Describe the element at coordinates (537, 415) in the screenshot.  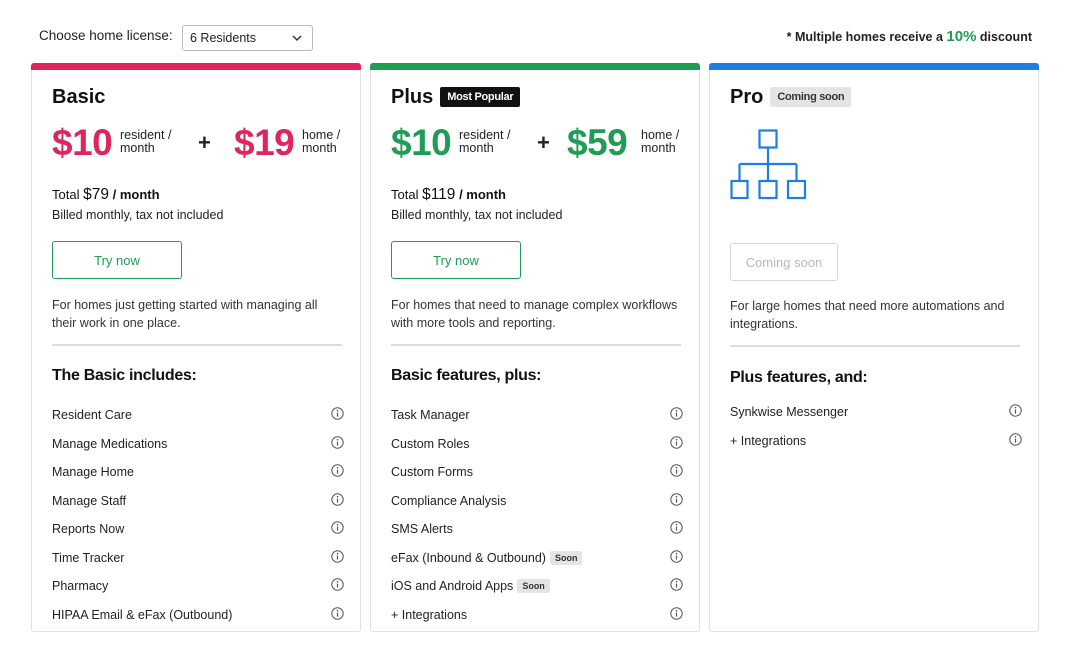
I see `feature-item: Task Manager` at that location.